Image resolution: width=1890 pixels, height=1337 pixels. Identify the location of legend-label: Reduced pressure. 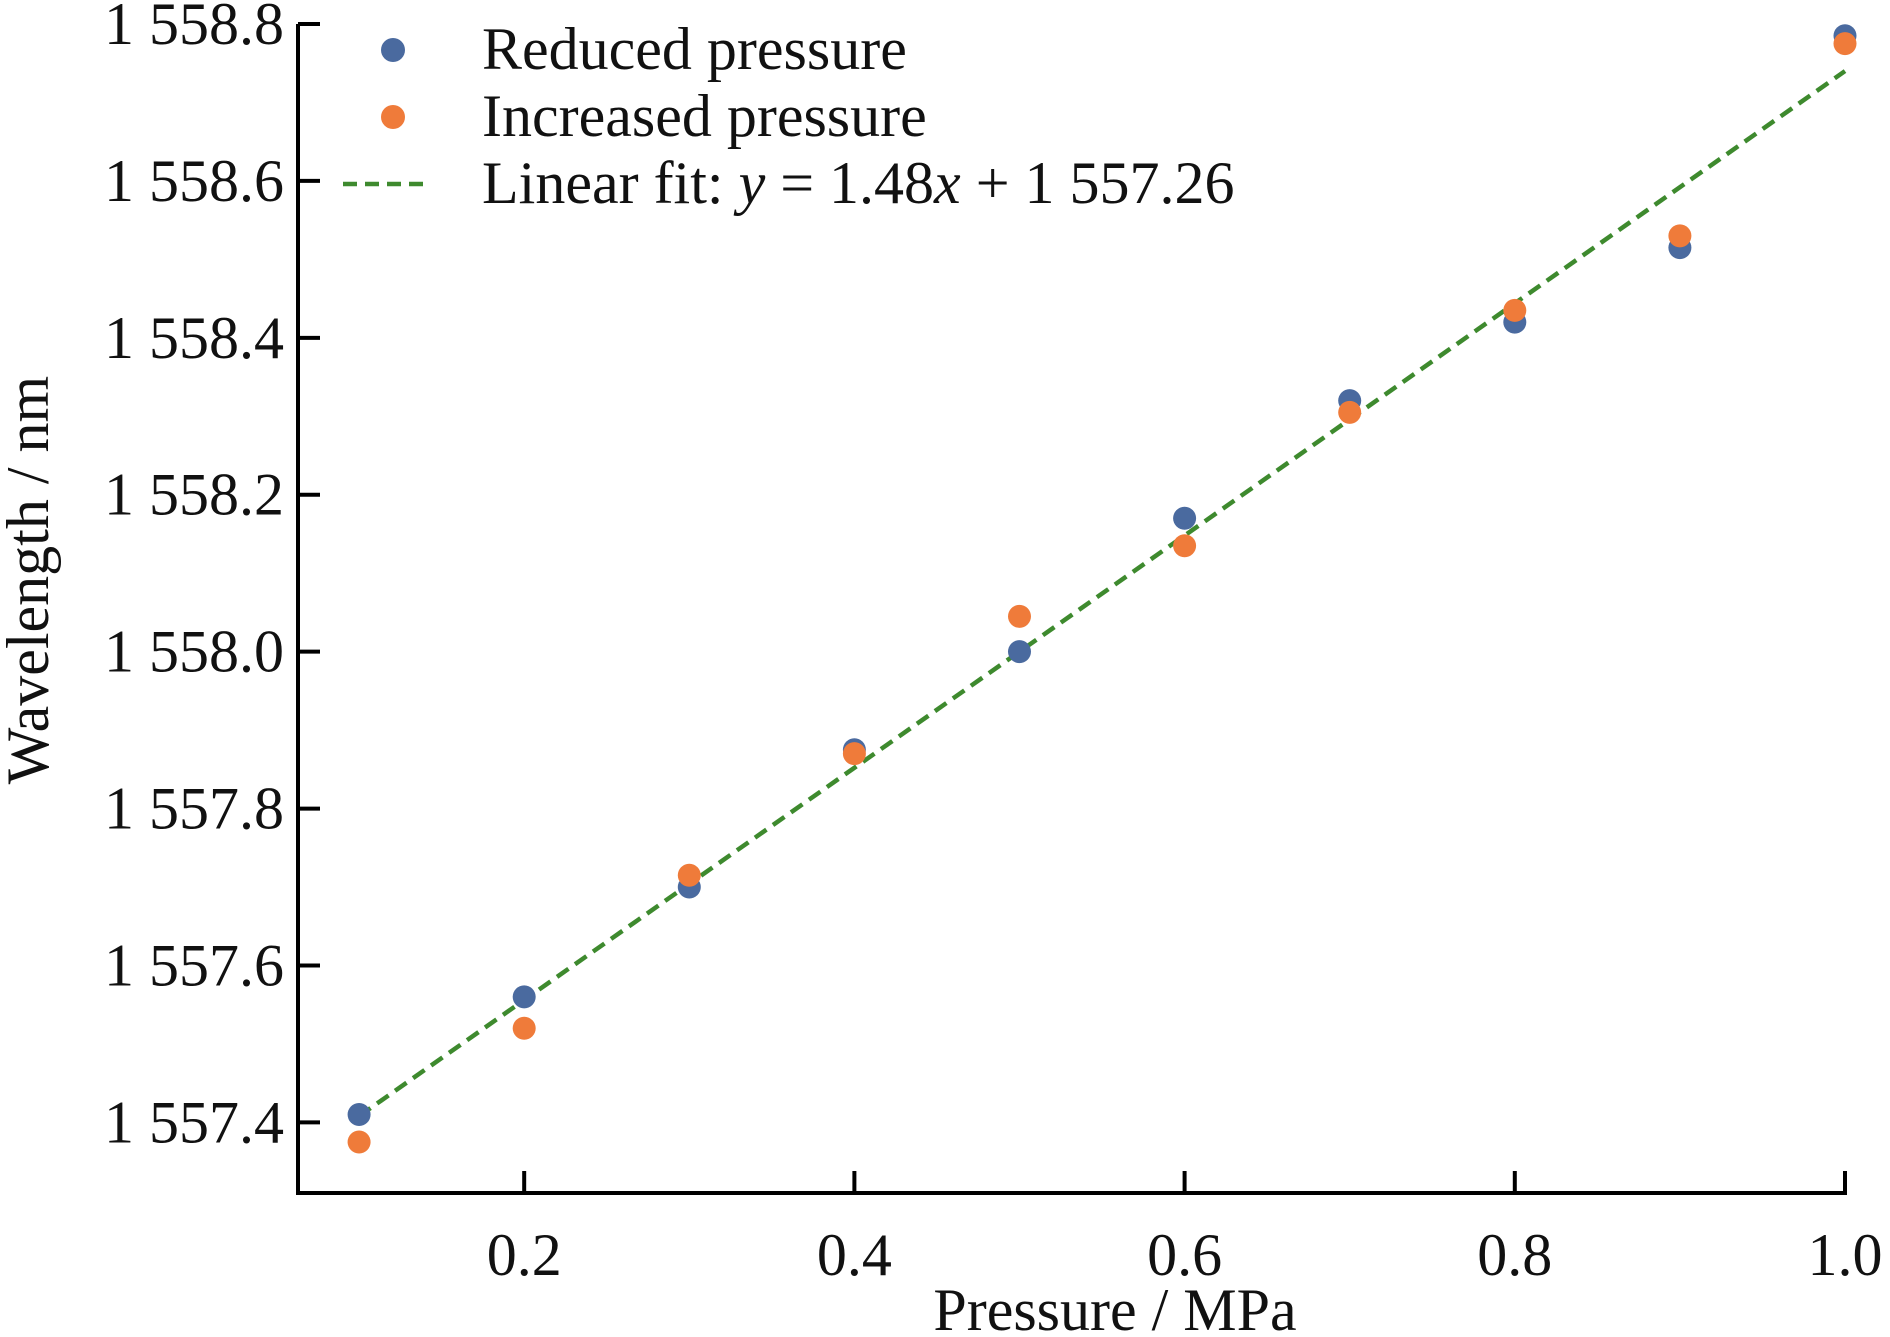
(694, 49).